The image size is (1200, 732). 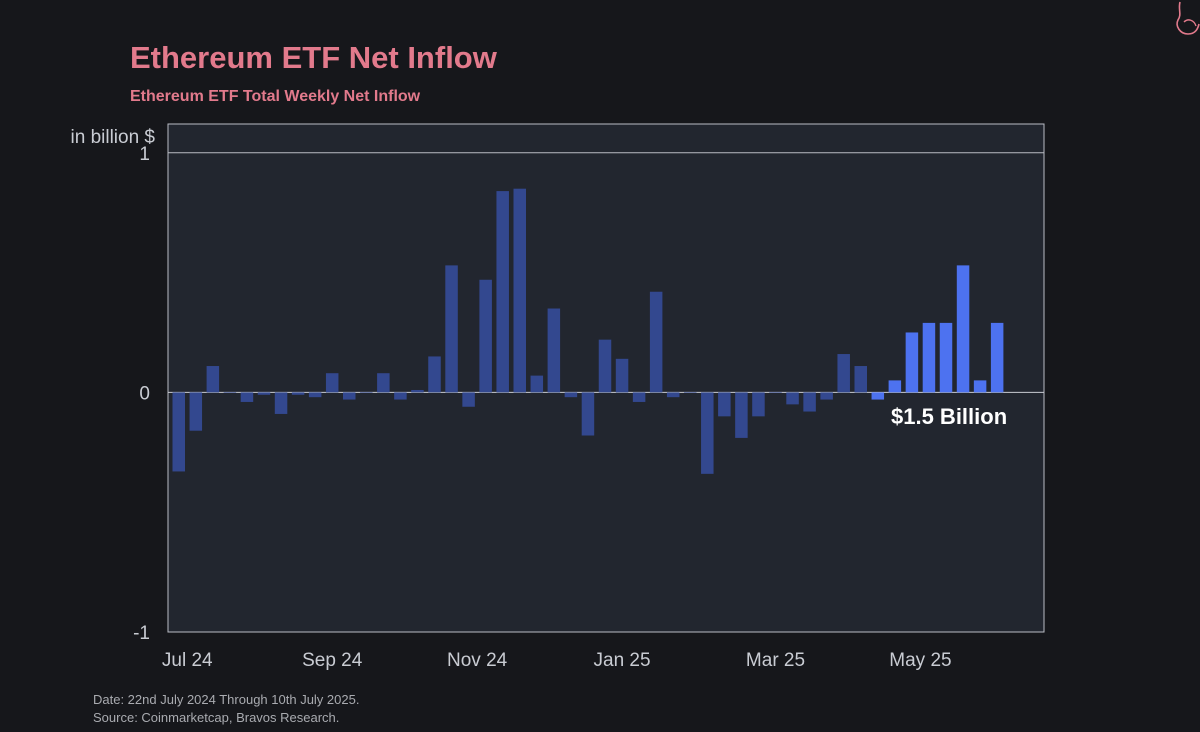 What do you see at coordinates (187, 660) in the screenshot?
I see `x-tick-label: Jul 24` at bounding box center [187, 660].